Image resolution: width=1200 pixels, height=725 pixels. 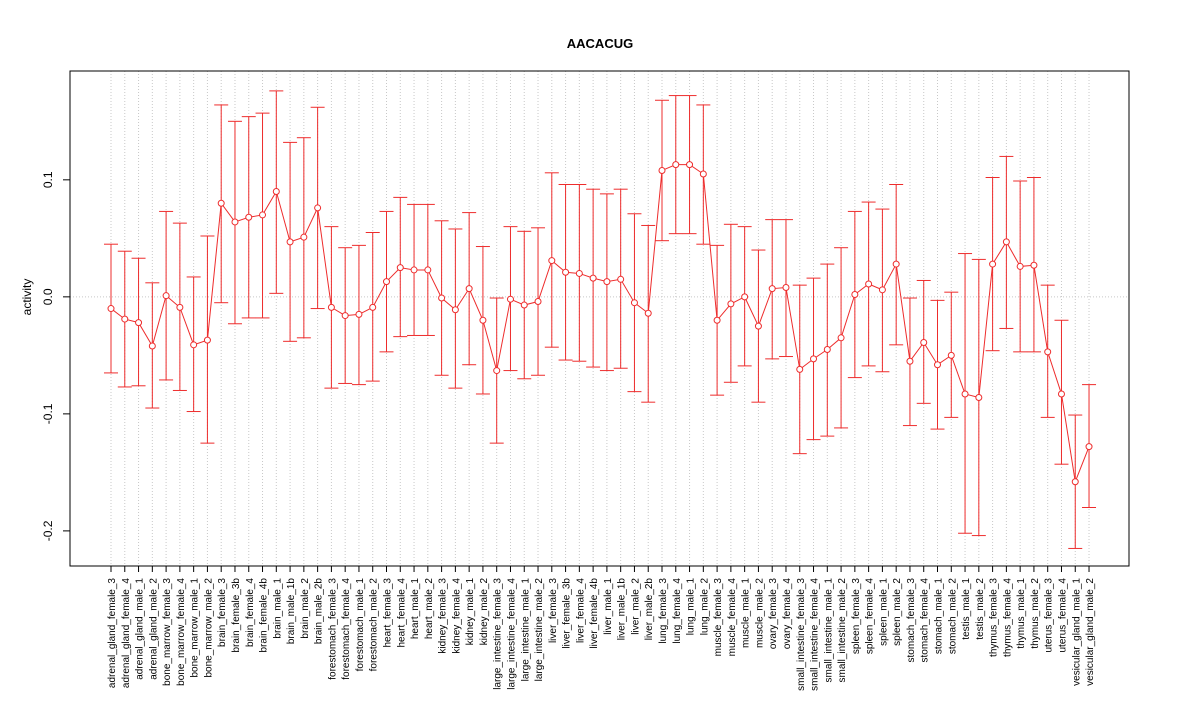 I want to click on x-tick-label: heart_male_2, so click(x=429, y=609).